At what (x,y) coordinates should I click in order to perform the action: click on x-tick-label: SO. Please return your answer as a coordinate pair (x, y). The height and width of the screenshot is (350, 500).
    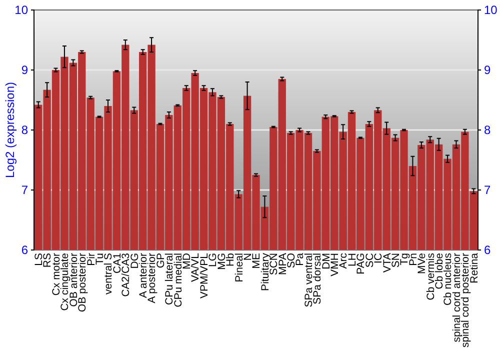
    Looking at the image, I should click on (292, 260).